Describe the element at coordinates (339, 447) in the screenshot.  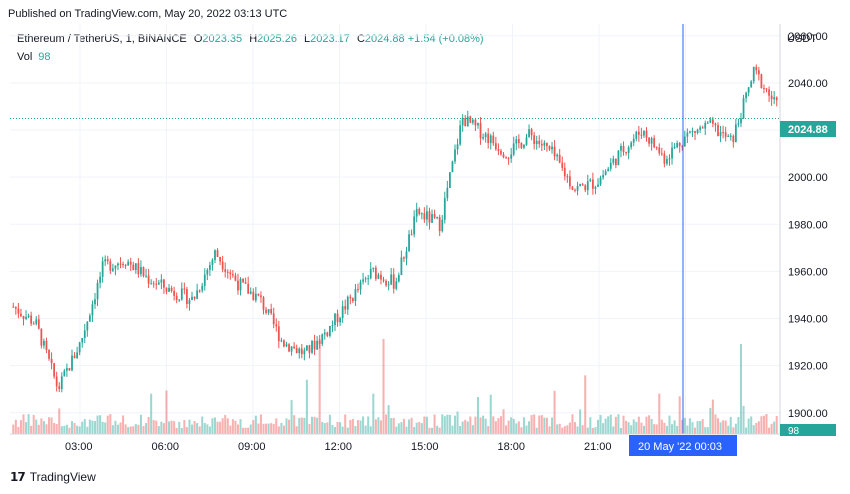
I see `x-tick-label: 12:00` at that location.